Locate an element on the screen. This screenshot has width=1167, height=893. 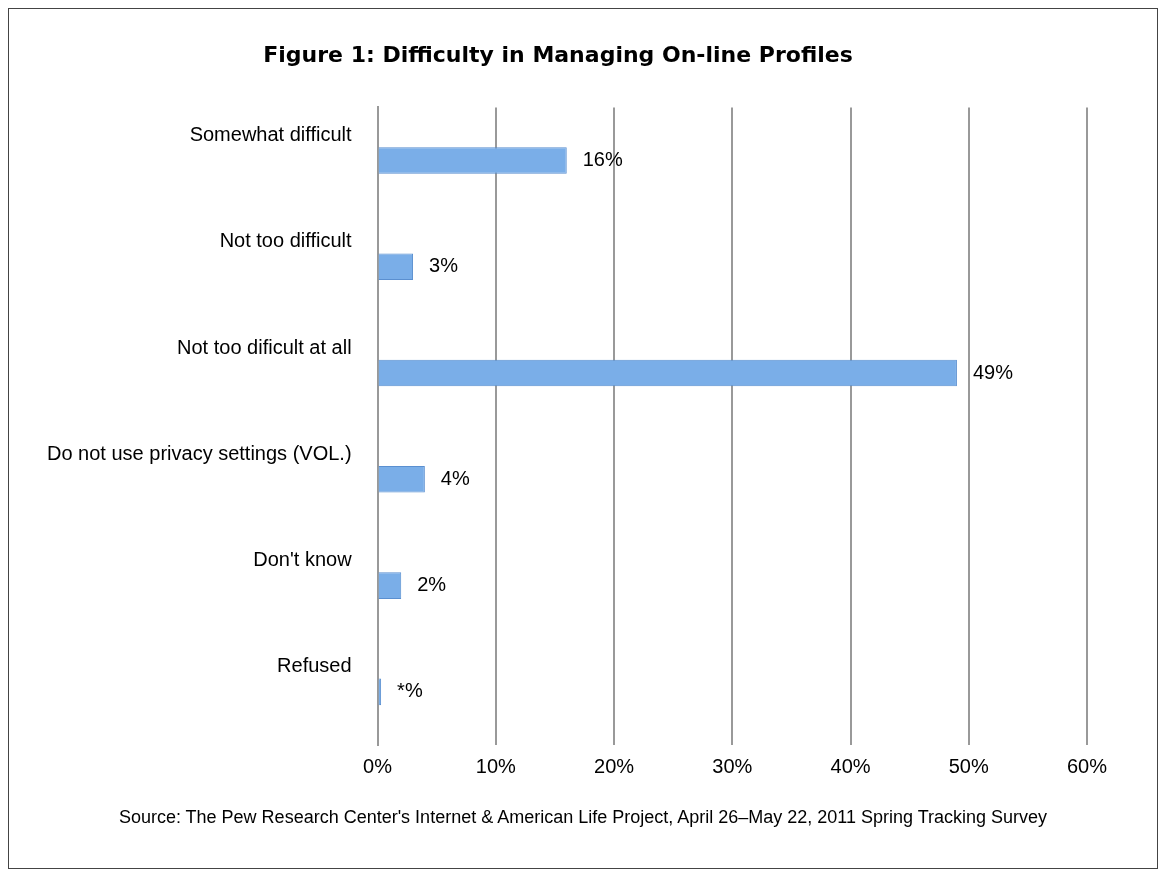
data-label: 16% is located at coordinates (602, 159).